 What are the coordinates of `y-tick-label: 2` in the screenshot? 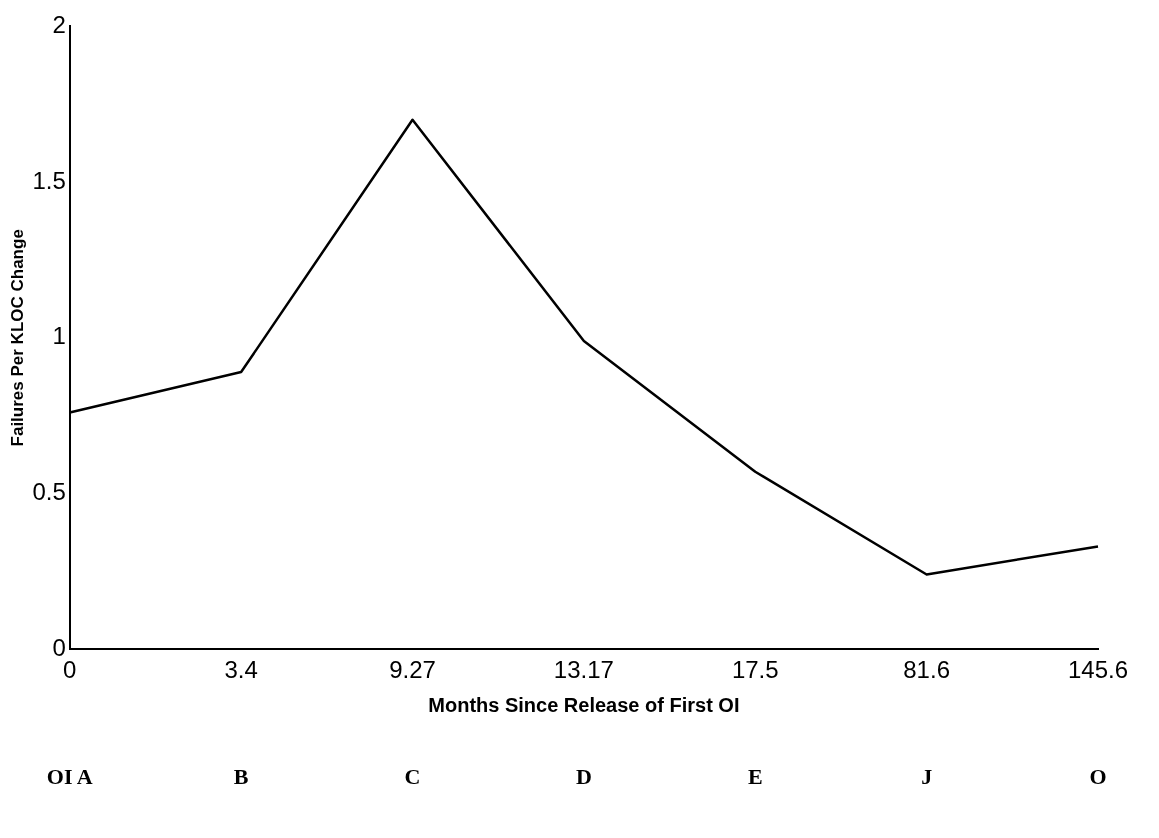 It's located at (59, 25).